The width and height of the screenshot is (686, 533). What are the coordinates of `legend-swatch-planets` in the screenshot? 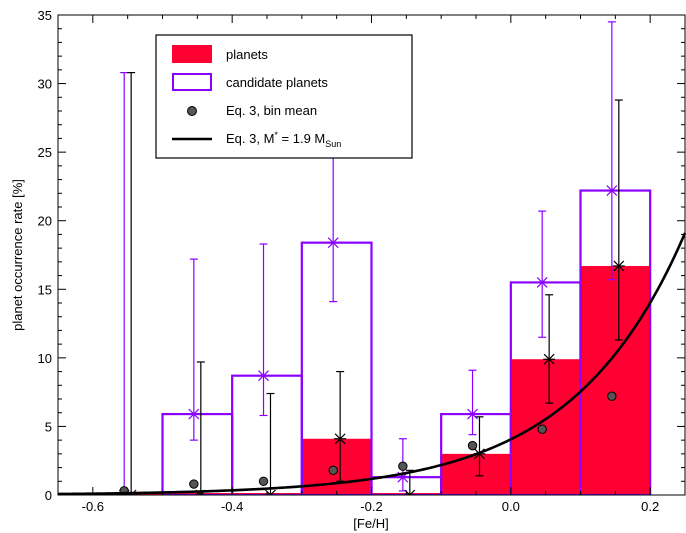 It's located at (192, 54).